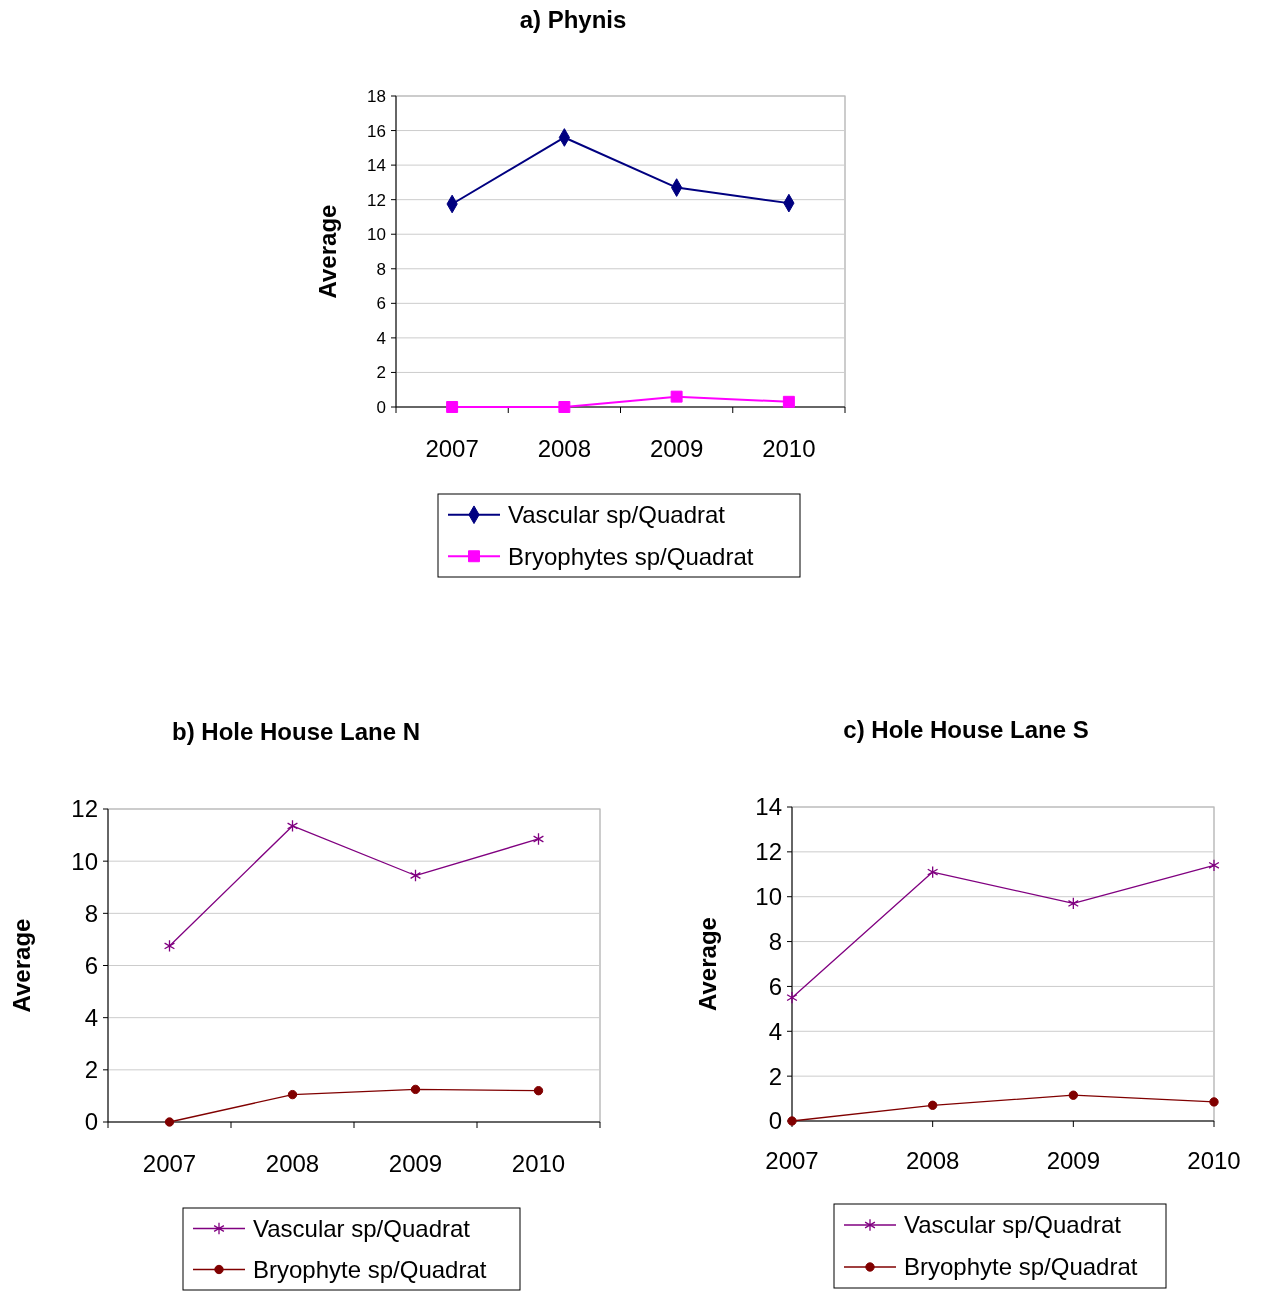 This screenshot has height=1292, width=1263. Describe the element at coordinates (296, 731) in the screenshot. I see `chart-title: b) Hole House Lane N` at that location.